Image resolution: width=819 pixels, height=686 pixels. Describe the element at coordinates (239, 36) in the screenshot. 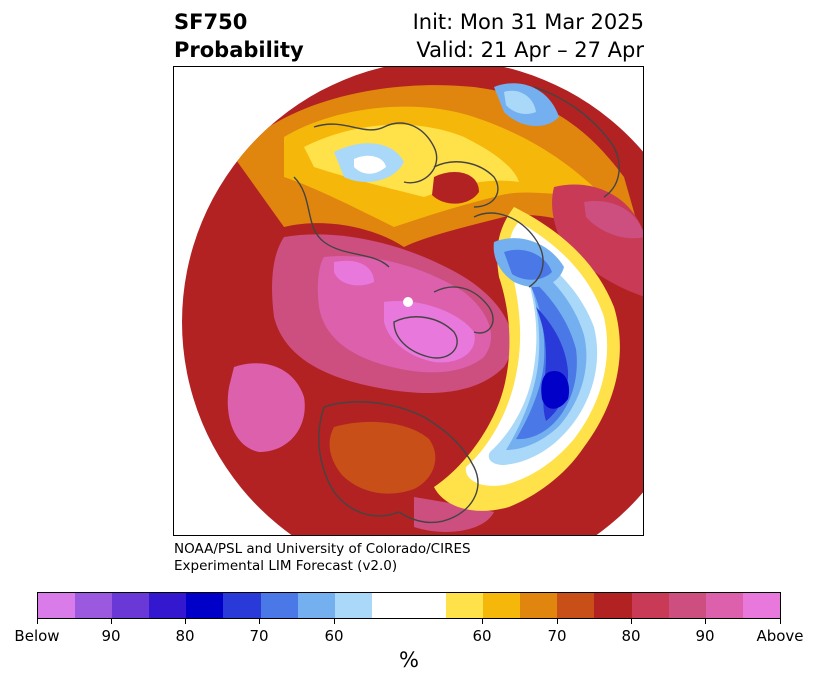

I see `plot-title-left: SF750 Probability` at that location.